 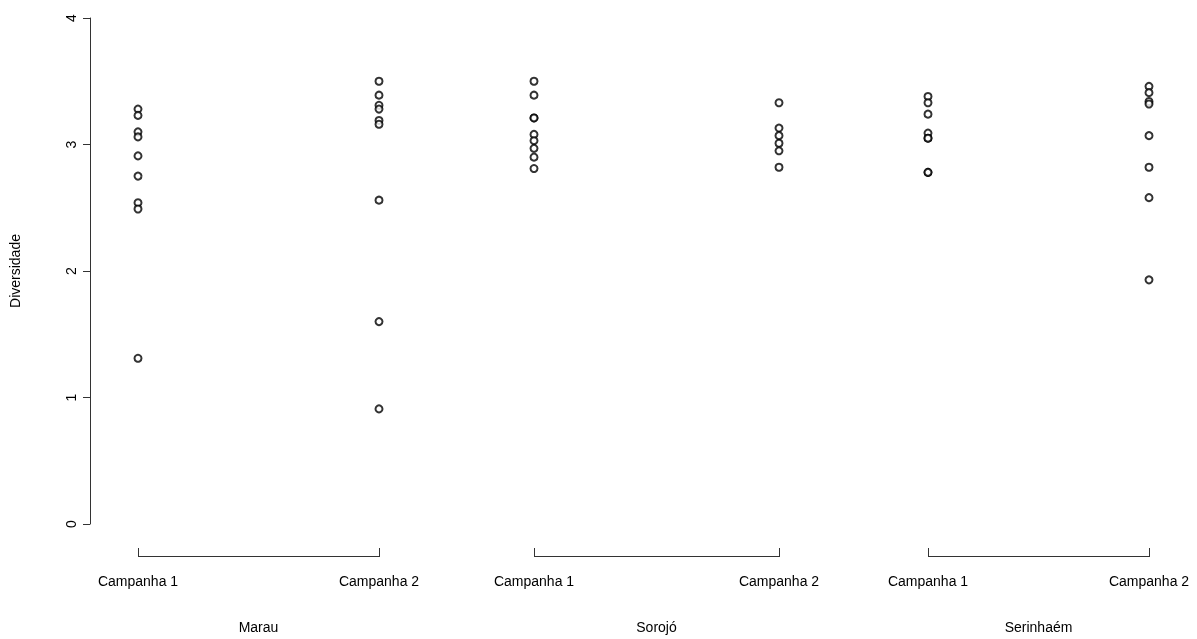 I want to click on x-axis-title: Serinhaém, so click(x=1038, y=627).